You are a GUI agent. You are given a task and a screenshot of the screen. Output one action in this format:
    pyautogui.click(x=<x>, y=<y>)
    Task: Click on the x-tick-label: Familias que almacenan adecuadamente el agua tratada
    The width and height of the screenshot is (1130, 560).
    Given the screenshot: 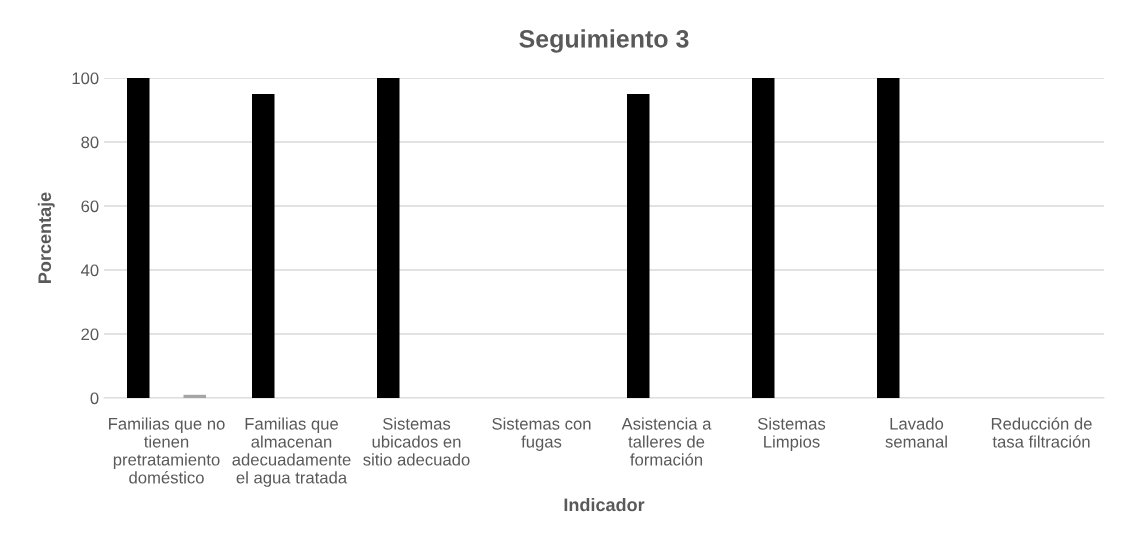 What is the action you would take?
    pyautogui.click(x=291, y=452)
    